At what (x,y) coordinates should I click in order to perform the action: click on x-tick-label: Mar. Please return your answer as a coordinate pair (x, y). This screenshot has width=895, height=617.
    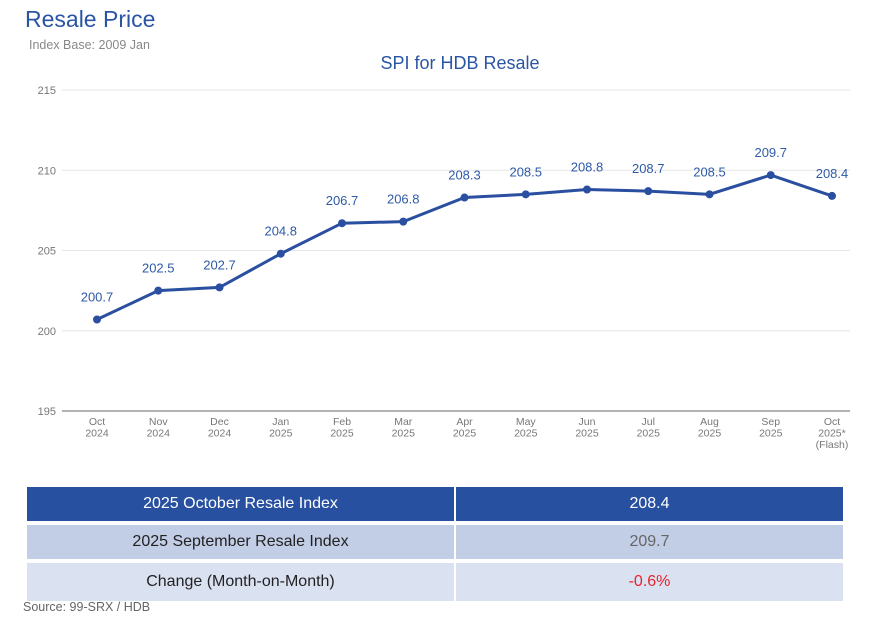
    Looking at the image, I should click on (403, 422).